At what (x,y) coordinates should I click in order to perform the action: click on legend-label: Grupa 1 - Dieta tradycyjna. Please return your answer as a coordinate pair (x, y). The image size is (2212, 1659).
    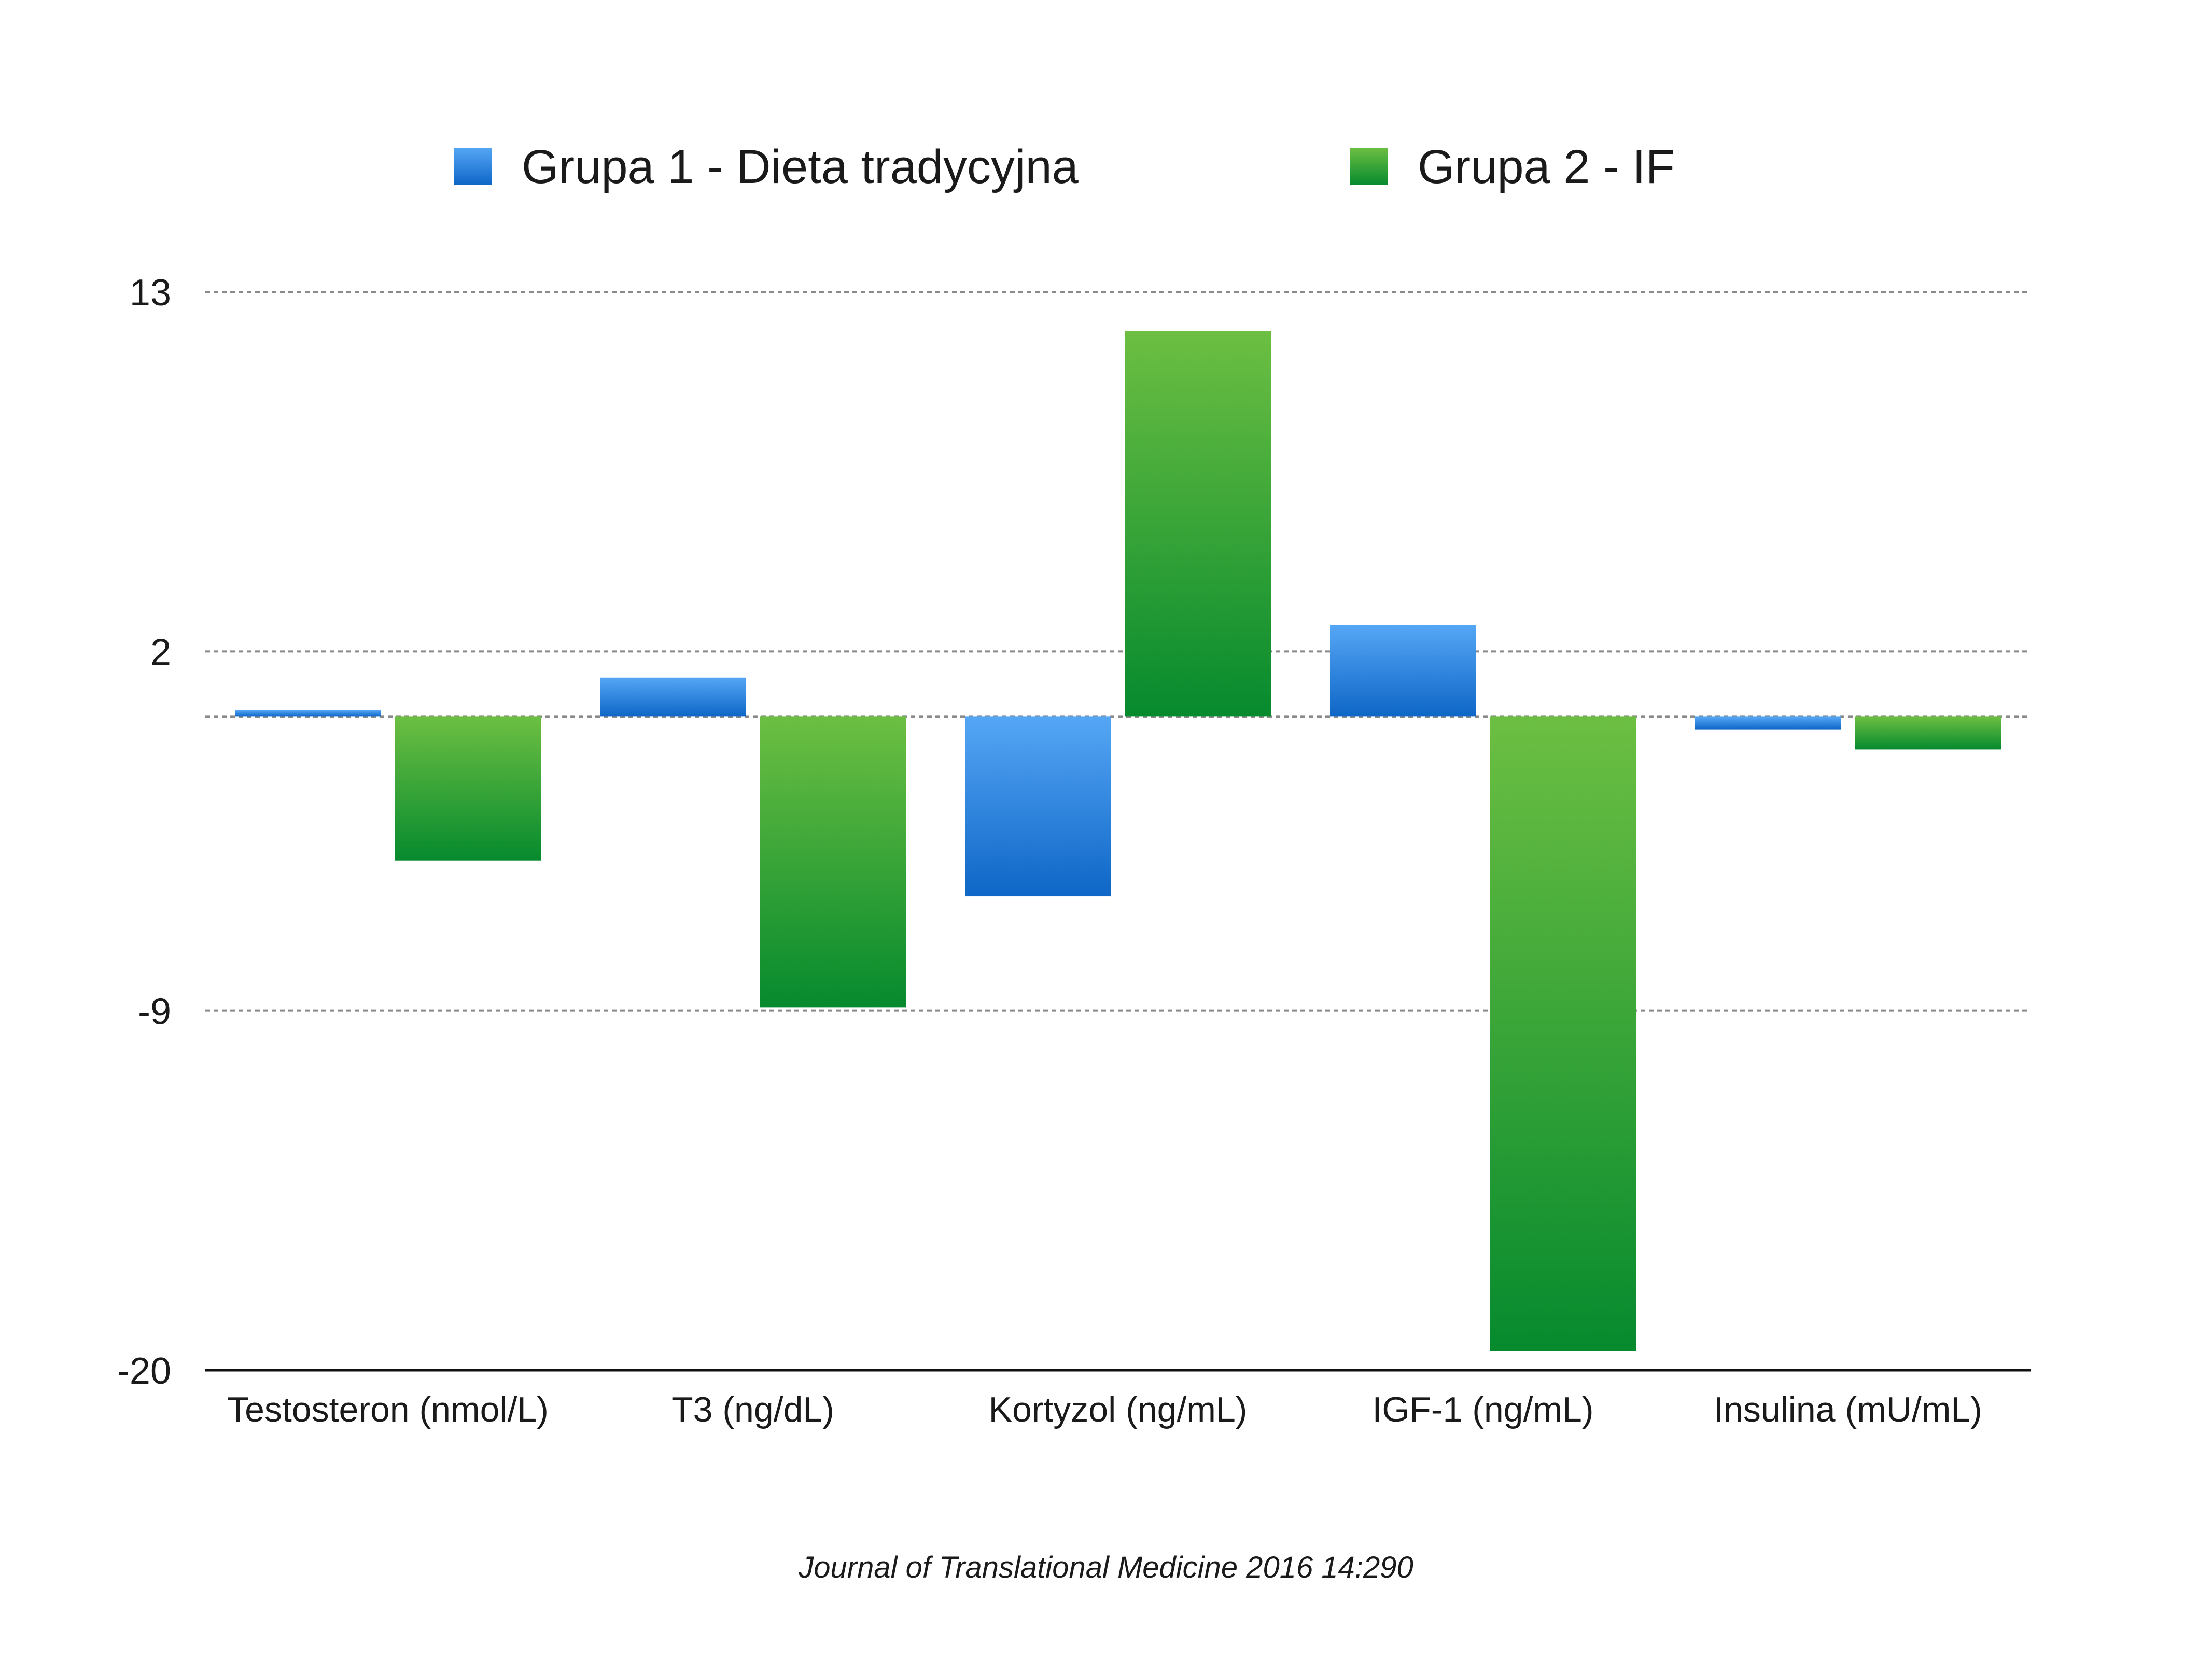
    Looking at the image, I should click on (800, 166).